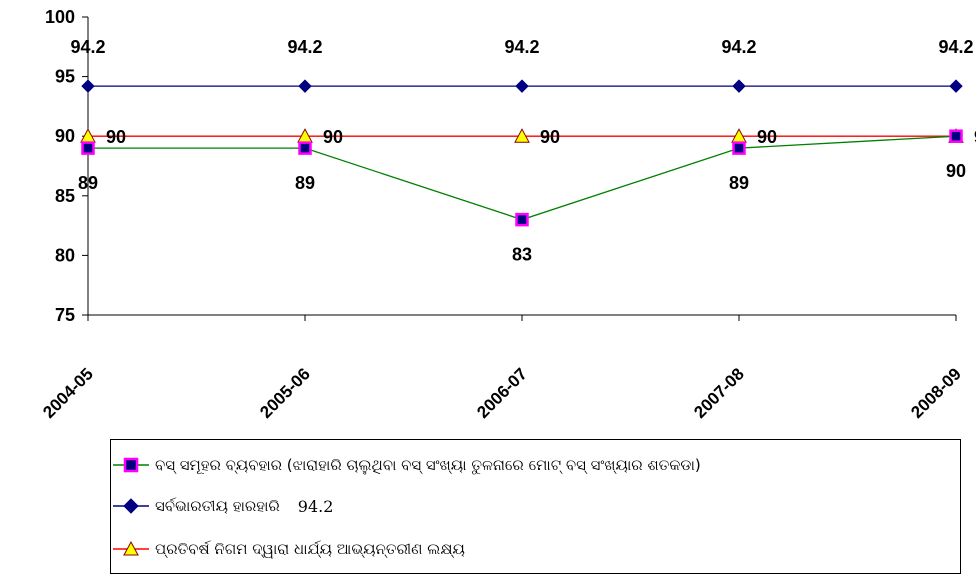  What do you see at coordinates (131, 465) in the screenshot?
I see `legend-swatch-fleet` at bounding box center [131, 465].